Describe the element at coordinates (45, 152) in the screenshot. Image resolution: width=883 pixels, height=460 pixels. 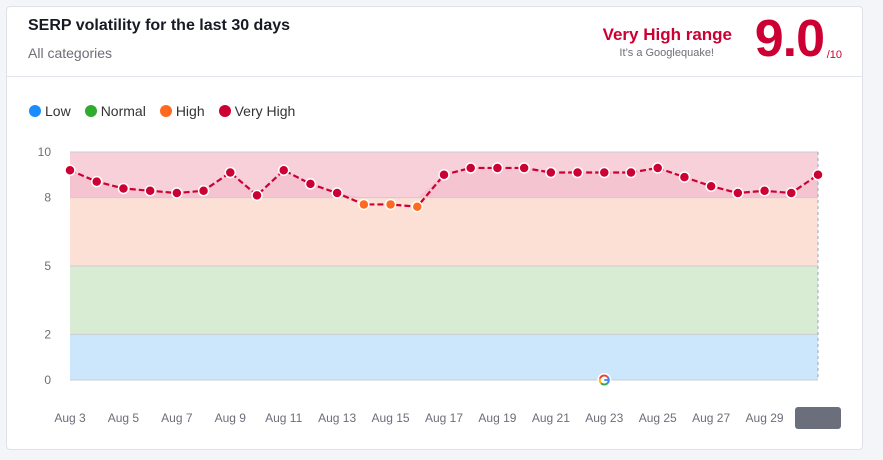
I see `y-tick-label-10: 10` at that location.